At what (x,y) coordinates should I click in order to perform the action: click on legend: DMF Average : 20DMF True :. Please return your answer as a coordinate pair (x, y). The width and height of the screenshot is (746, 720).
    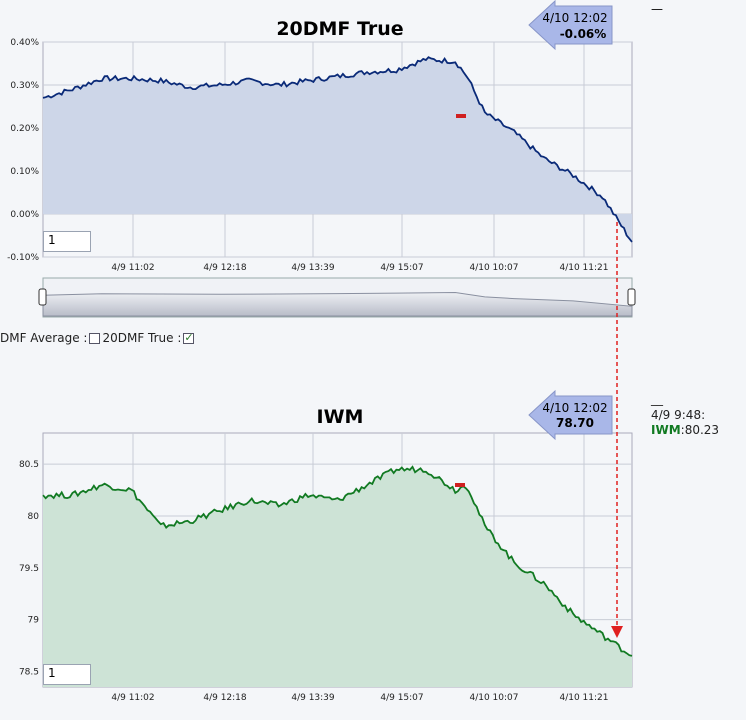
    Looking at the image, I should click on (98, 338).